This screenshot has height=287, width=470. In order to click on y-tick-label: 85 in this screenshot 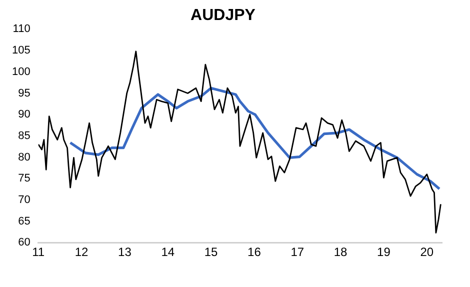, I will do `click(24, 136)`.